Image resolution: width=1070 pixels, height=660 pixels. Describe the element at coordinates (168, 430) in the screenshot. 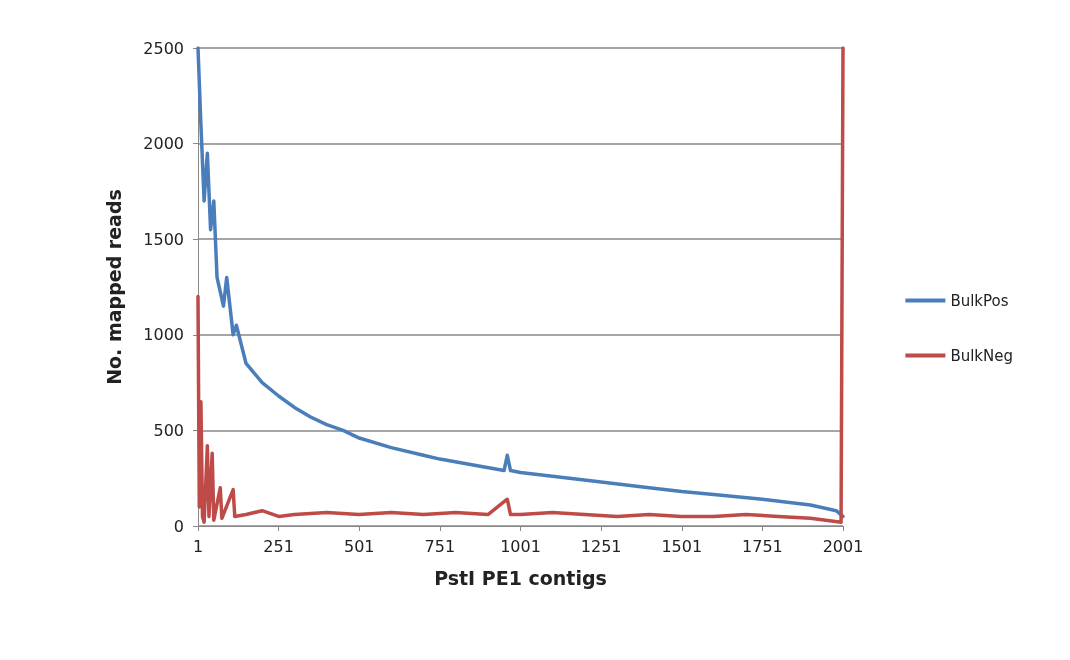

I see `y-tick-label: 500` at that location.